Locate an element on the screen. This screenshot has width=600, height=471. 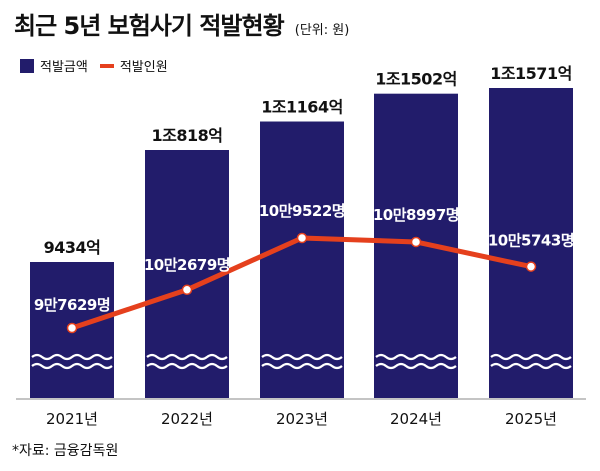
unit-note: (단위: 원) is located at coordinates (322, 30).